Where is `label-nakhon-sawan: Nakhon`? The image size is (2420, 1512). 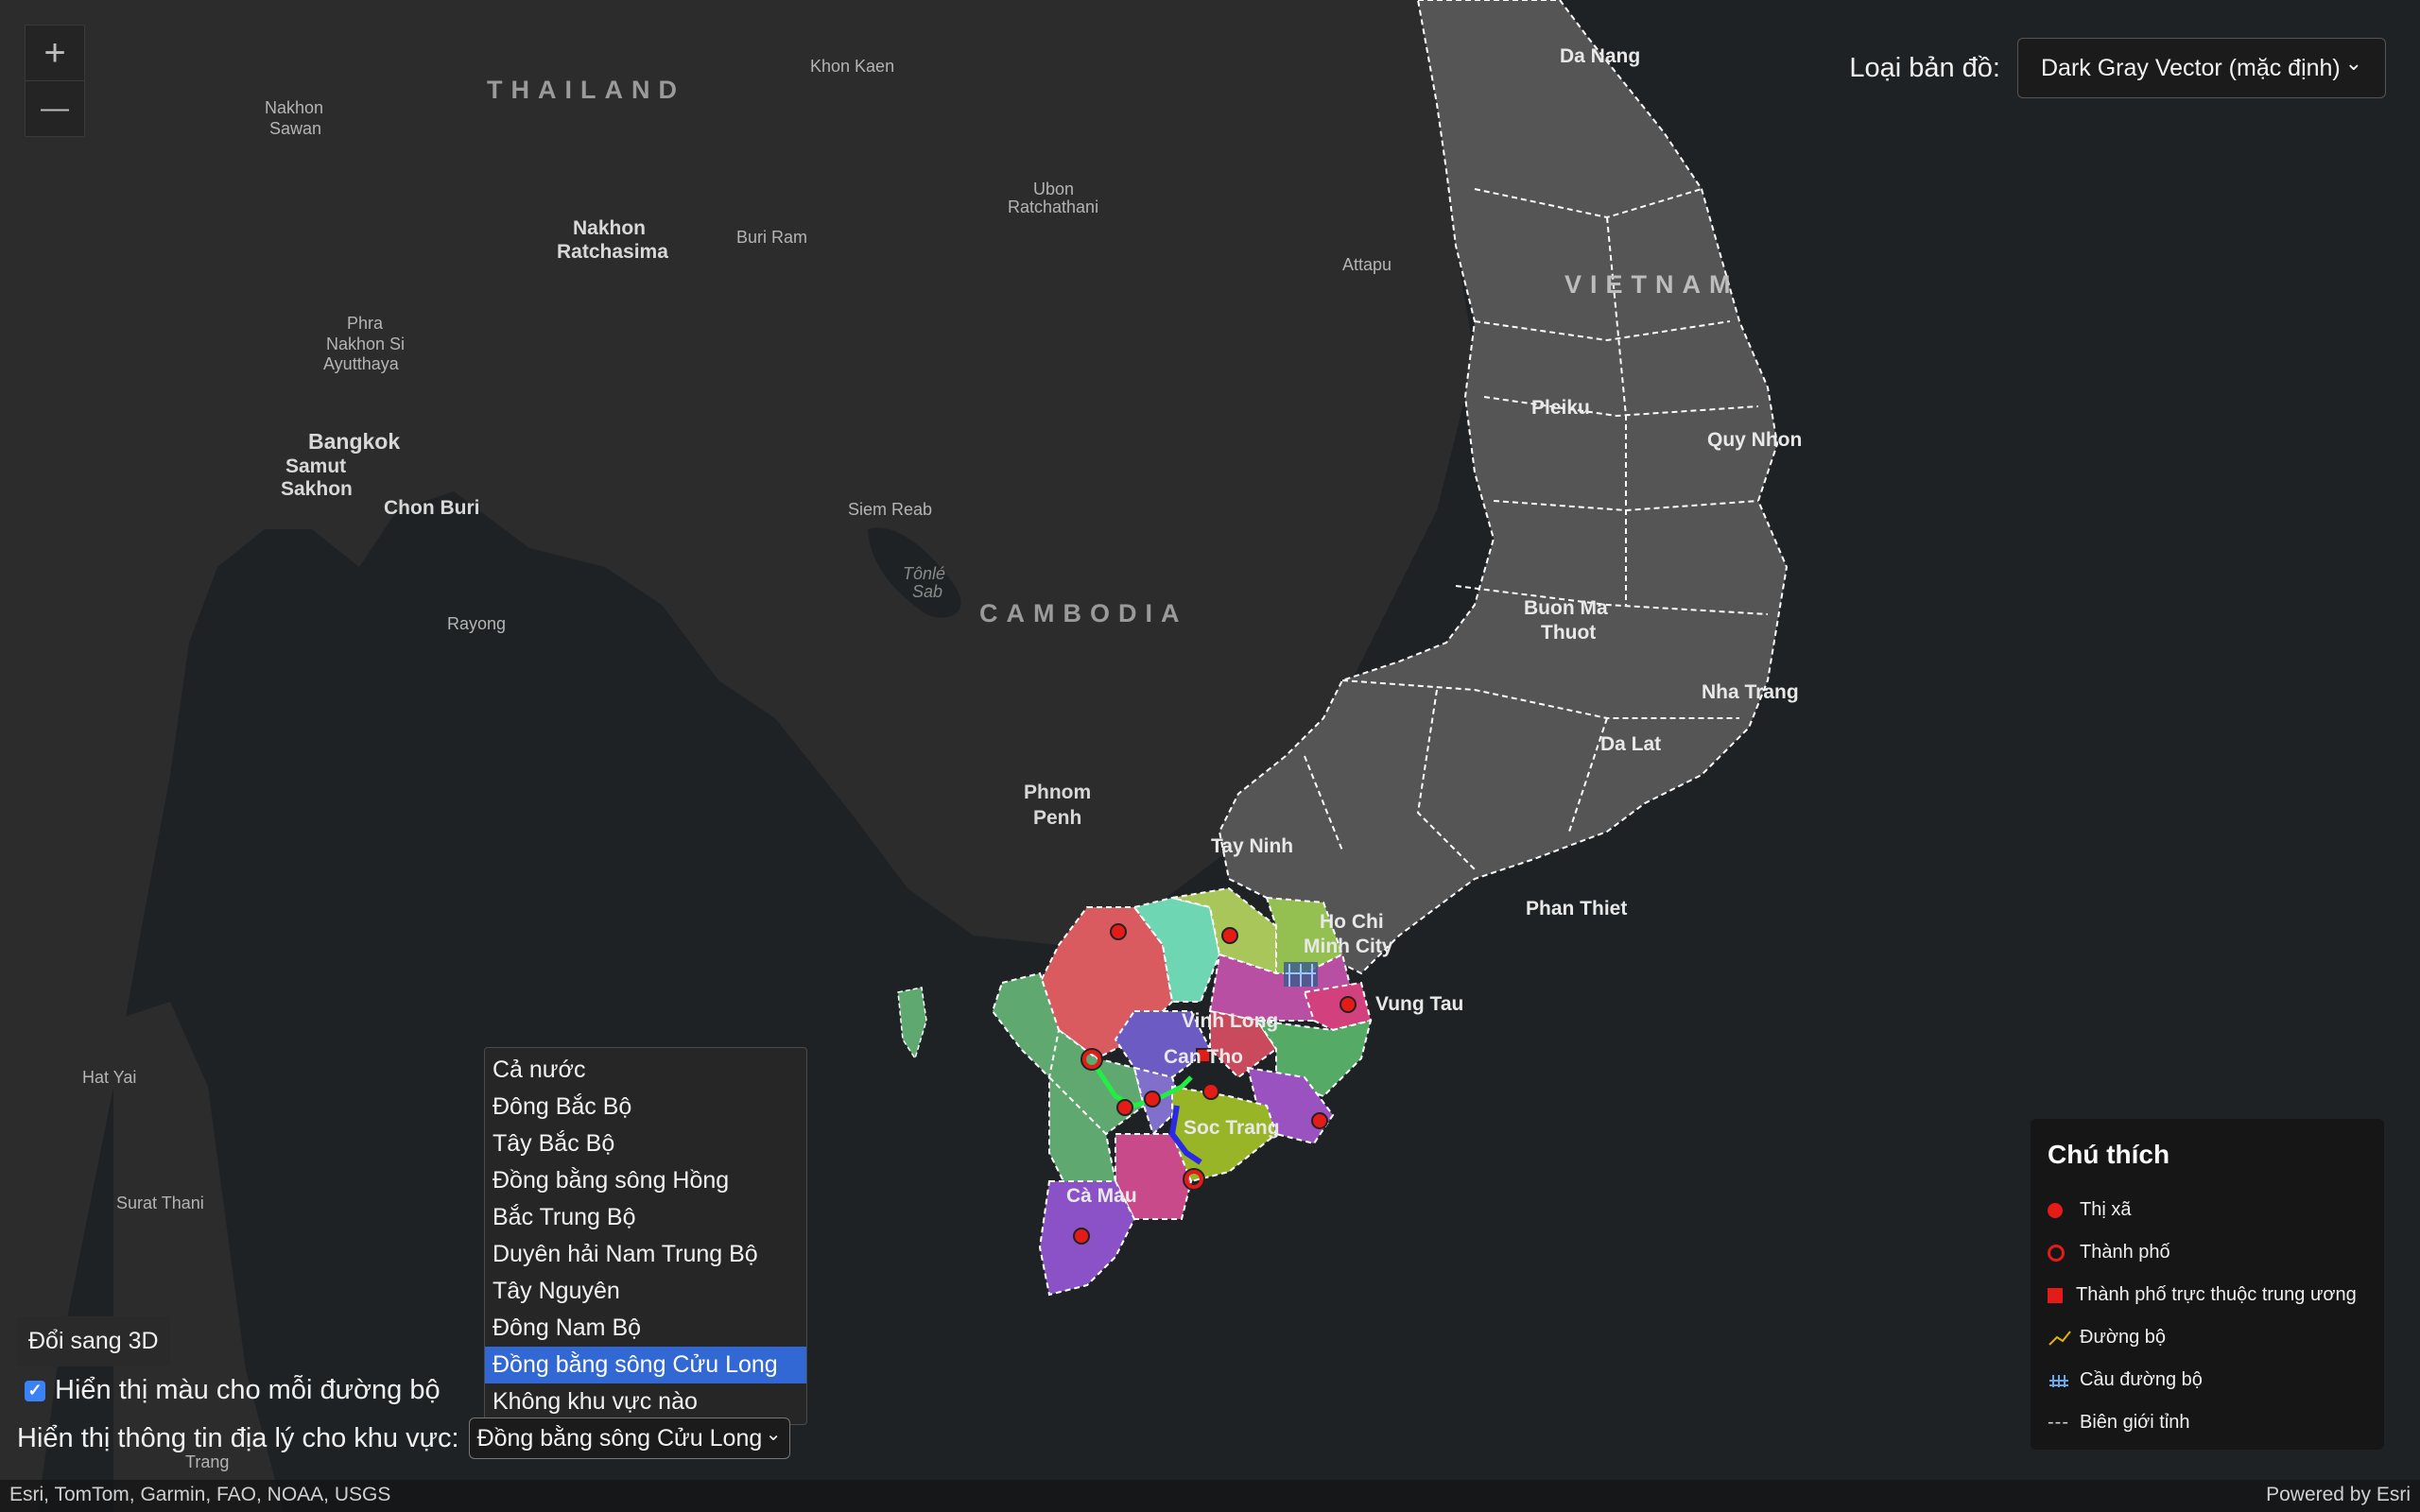
label-nakhon-sawan: Nakhon is located at coordinates (294, 107).